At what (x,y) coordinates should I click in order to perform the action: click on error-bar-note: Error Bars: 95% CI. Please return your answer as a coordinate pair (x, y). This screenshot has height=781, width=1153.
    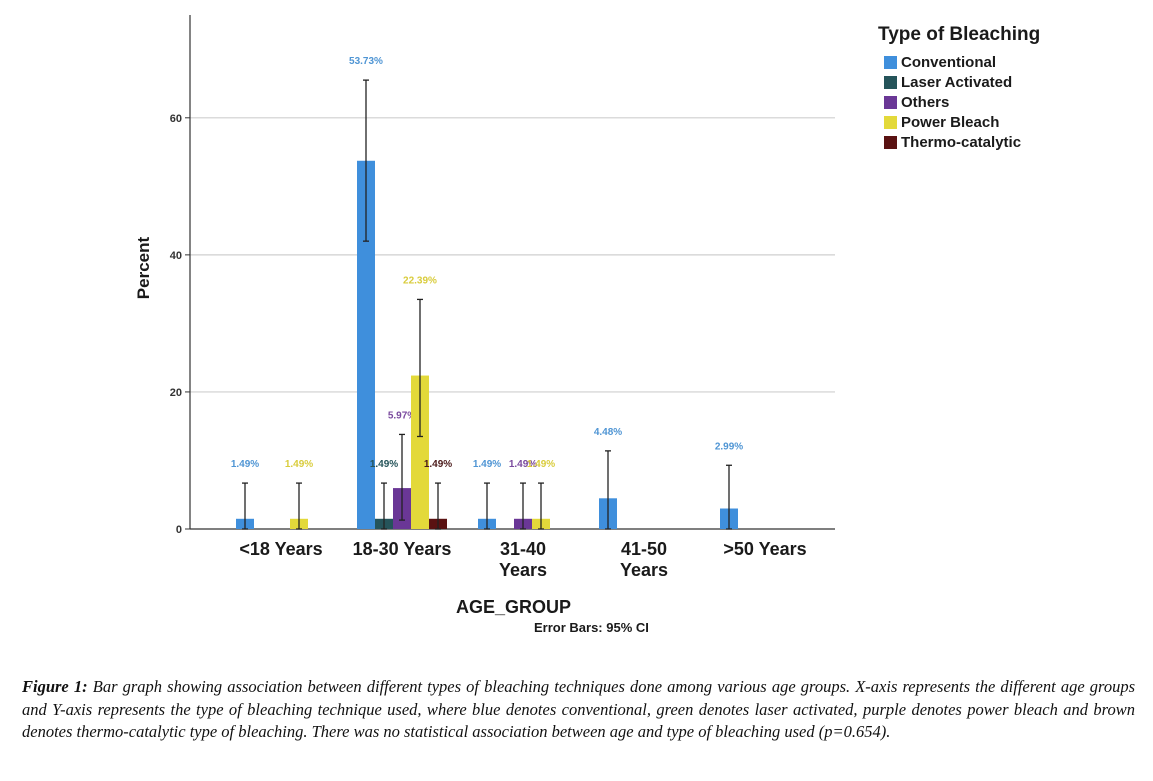
    Looking at the image, I should click on (591, 627).